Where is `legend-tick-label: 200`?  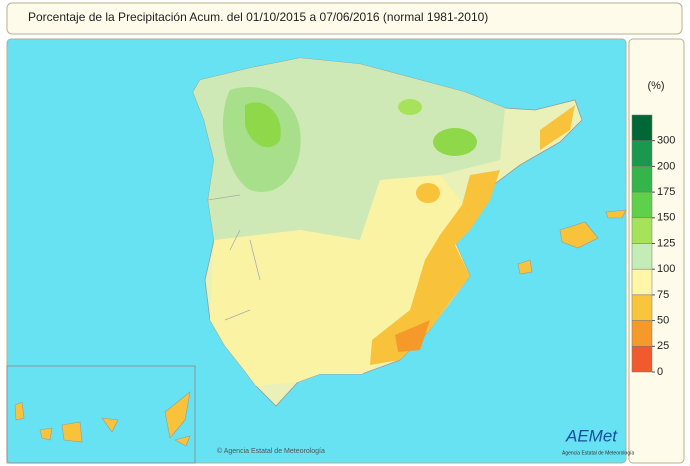
legend-tick-label: 200 is located at coordinates (666, 166).